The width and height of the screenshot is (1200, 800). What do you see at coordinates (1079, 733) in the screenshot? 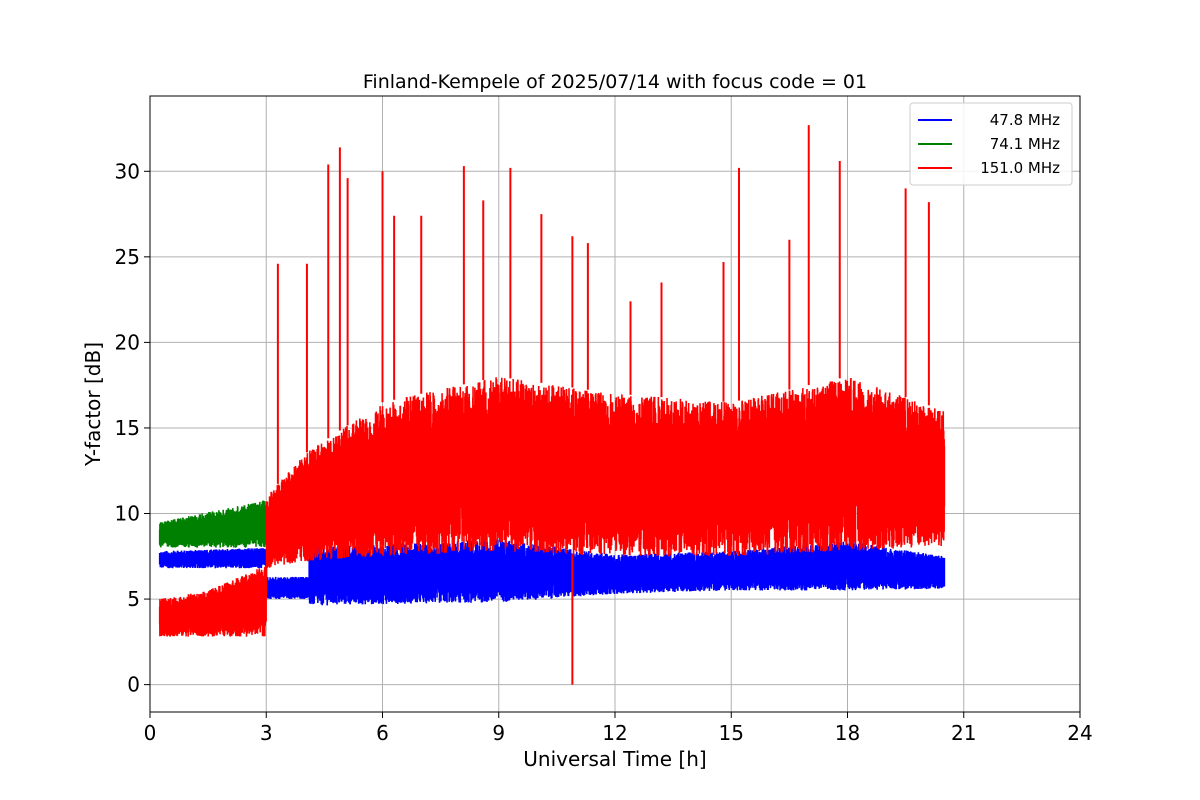
I see `x-tick-label: 24` at bounding box center [1079, 733].